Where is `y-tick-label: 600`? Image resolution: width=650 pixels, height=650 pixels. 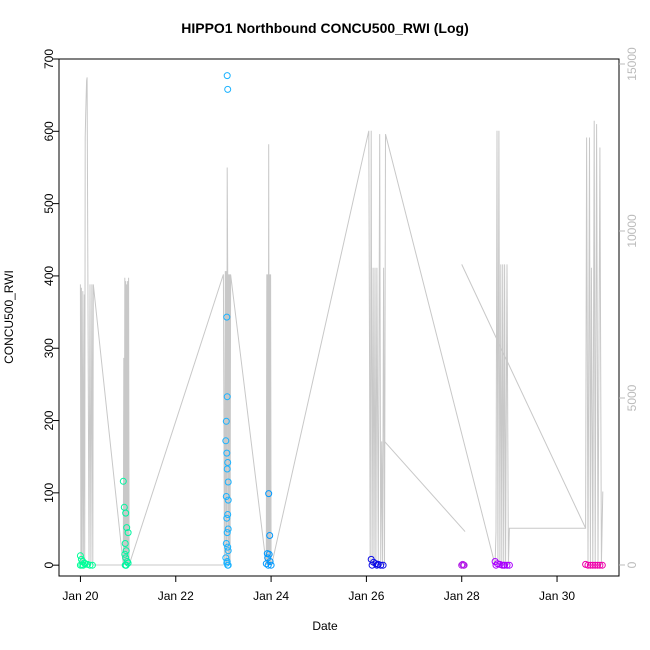 y-tick-label: 600 is located at coordinates (49, 131).